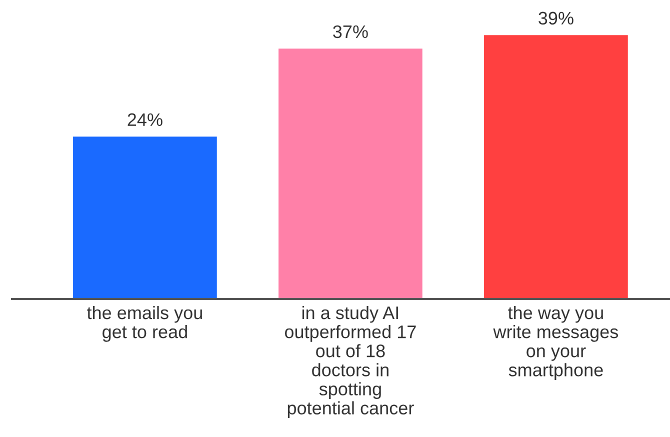 This screenshot has height=437, width=670. Describe the element at coordinates (555, 343) in the screenshot. I see `x-tick-label: the way you write messages on your smartphone` at that location.